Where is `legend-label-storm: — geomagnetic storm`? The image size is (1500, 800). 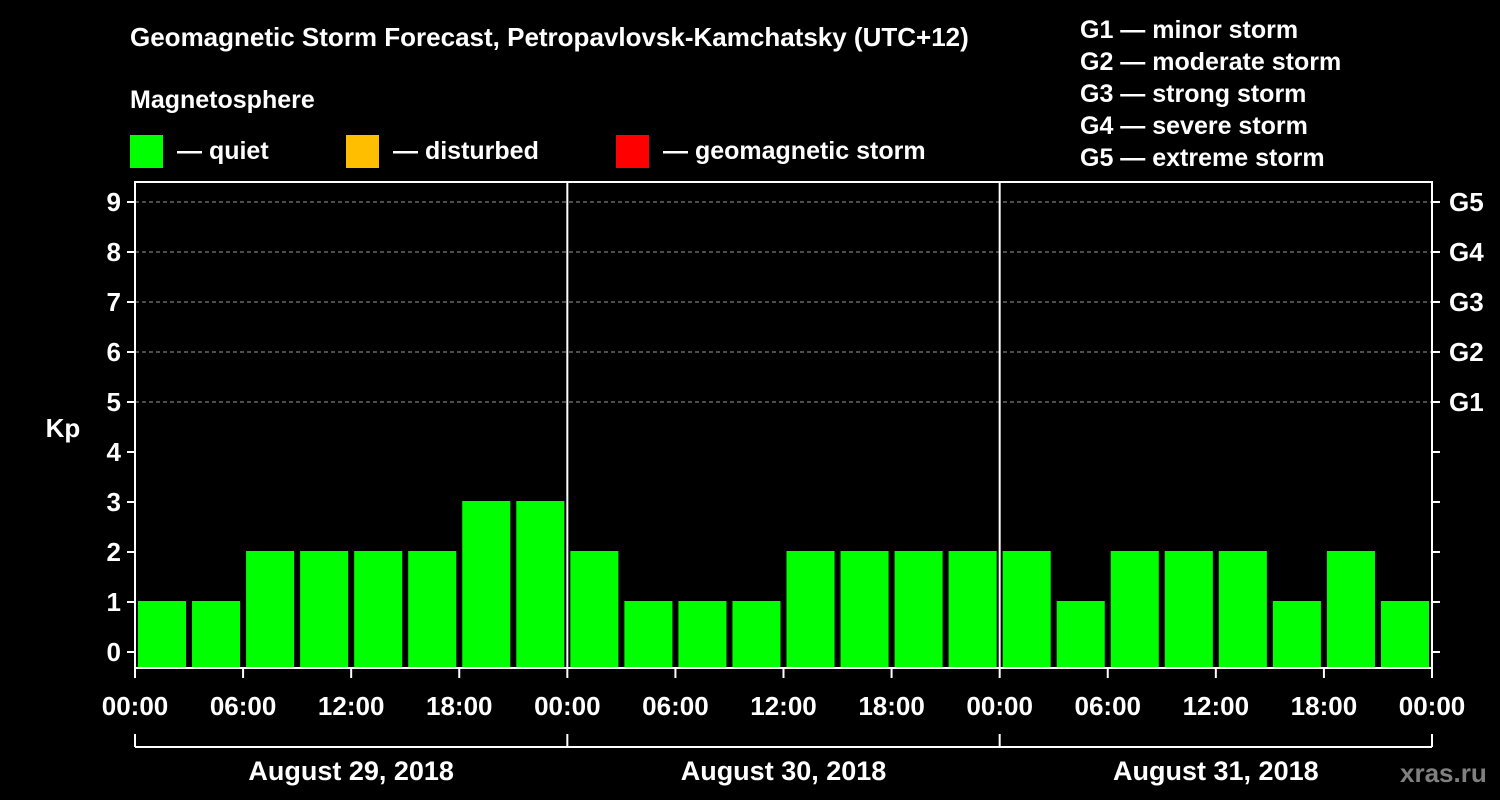
legend-label-storm: — geomagnetic storm is located at coordinates (794, 150).